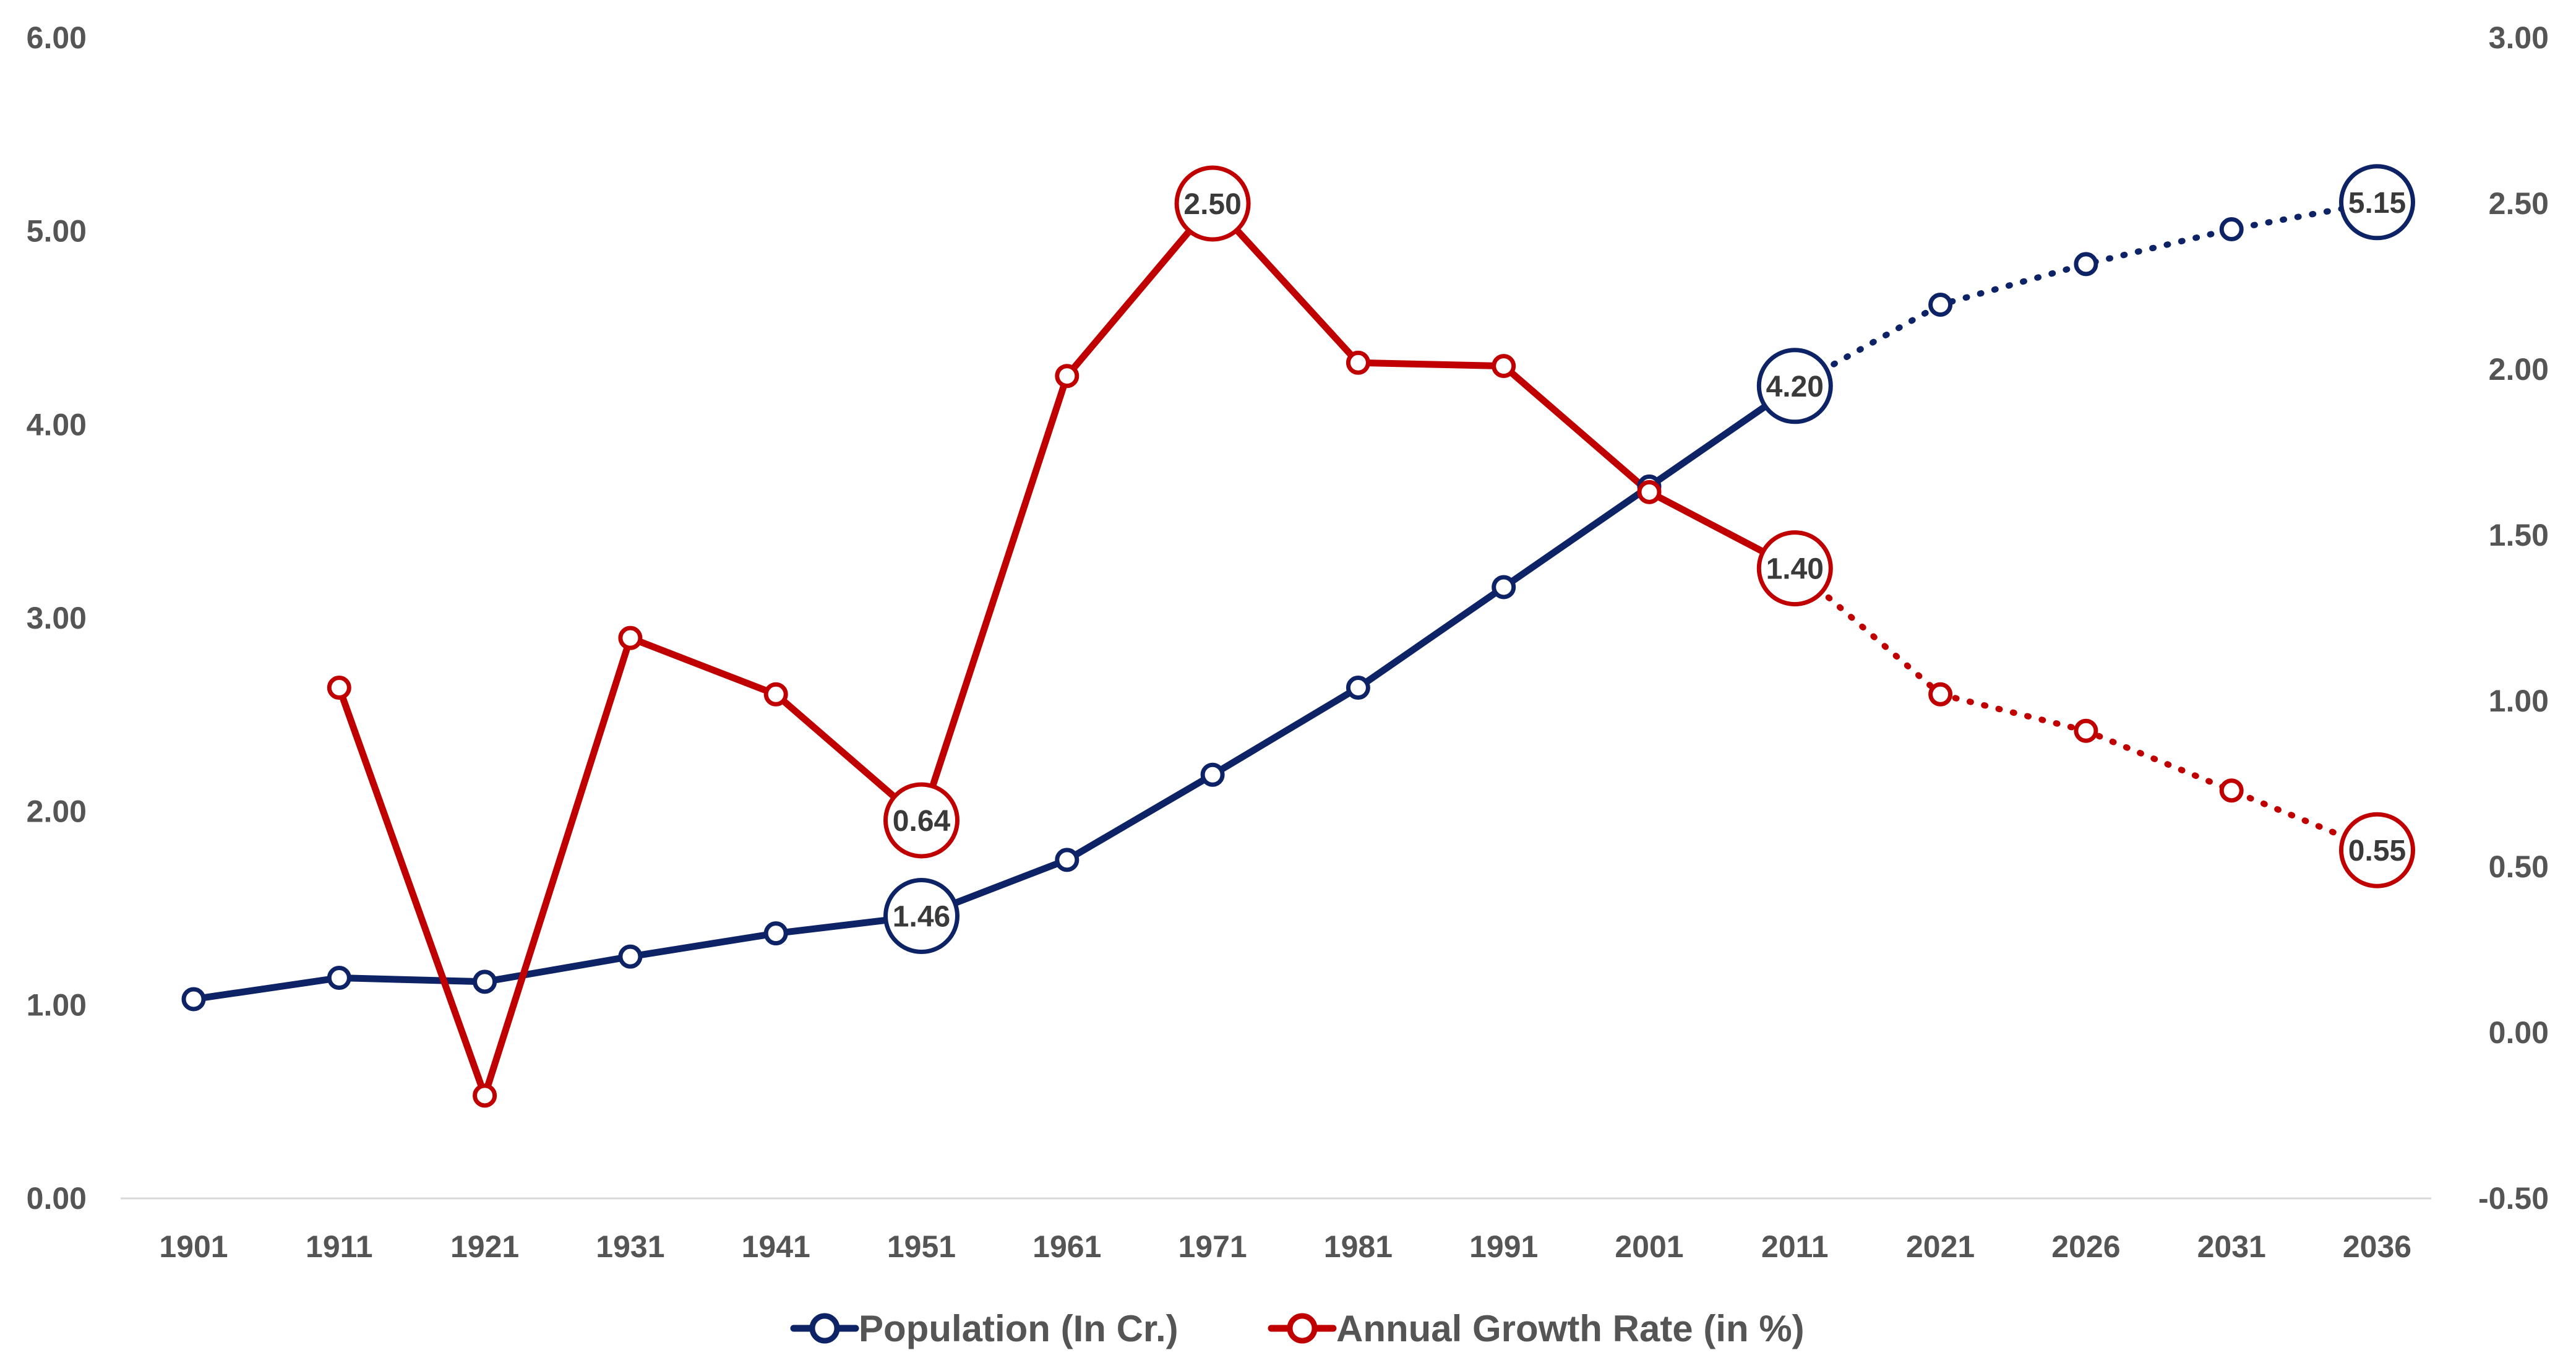 This screenshot has width=2576, height=1371. What do you see at coordinates (193, 1246) in the screenshot?
I see `x-tick-label: 1901` at bounding box center [193, 1246].